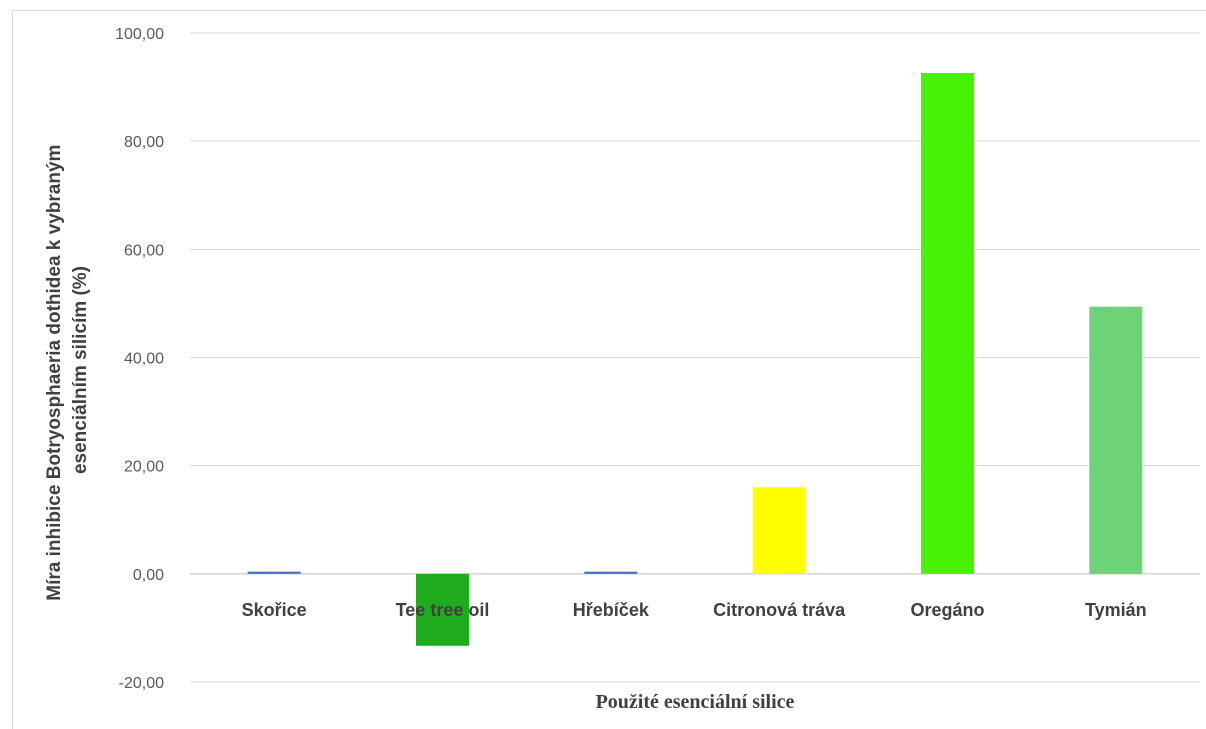  Describe the element at coordinates (1116, 610) in the screenshot. I see `category-label: Tymián` at that location.